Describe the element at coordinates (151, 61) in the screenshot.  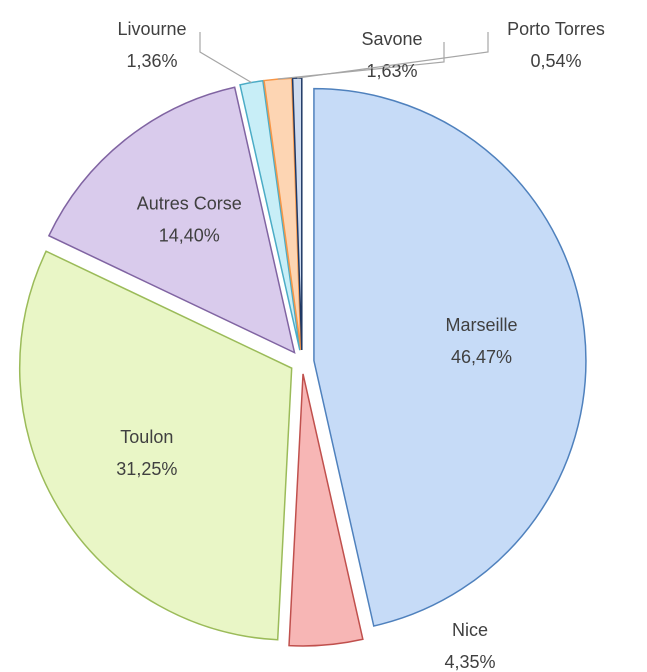
I see `value-label: 1,36%` at that location.